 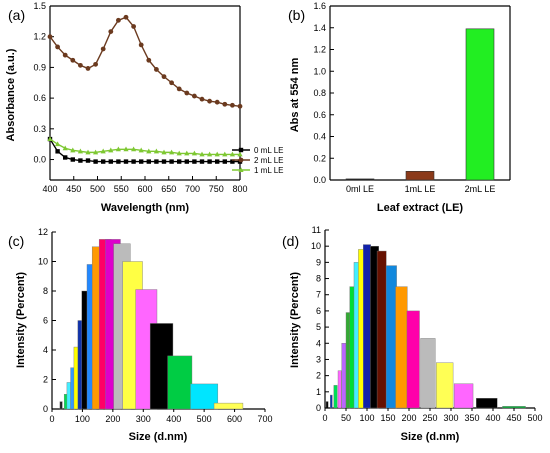 I want to click on panel-c-xtick-label: 100, so click(x=82, y=419).